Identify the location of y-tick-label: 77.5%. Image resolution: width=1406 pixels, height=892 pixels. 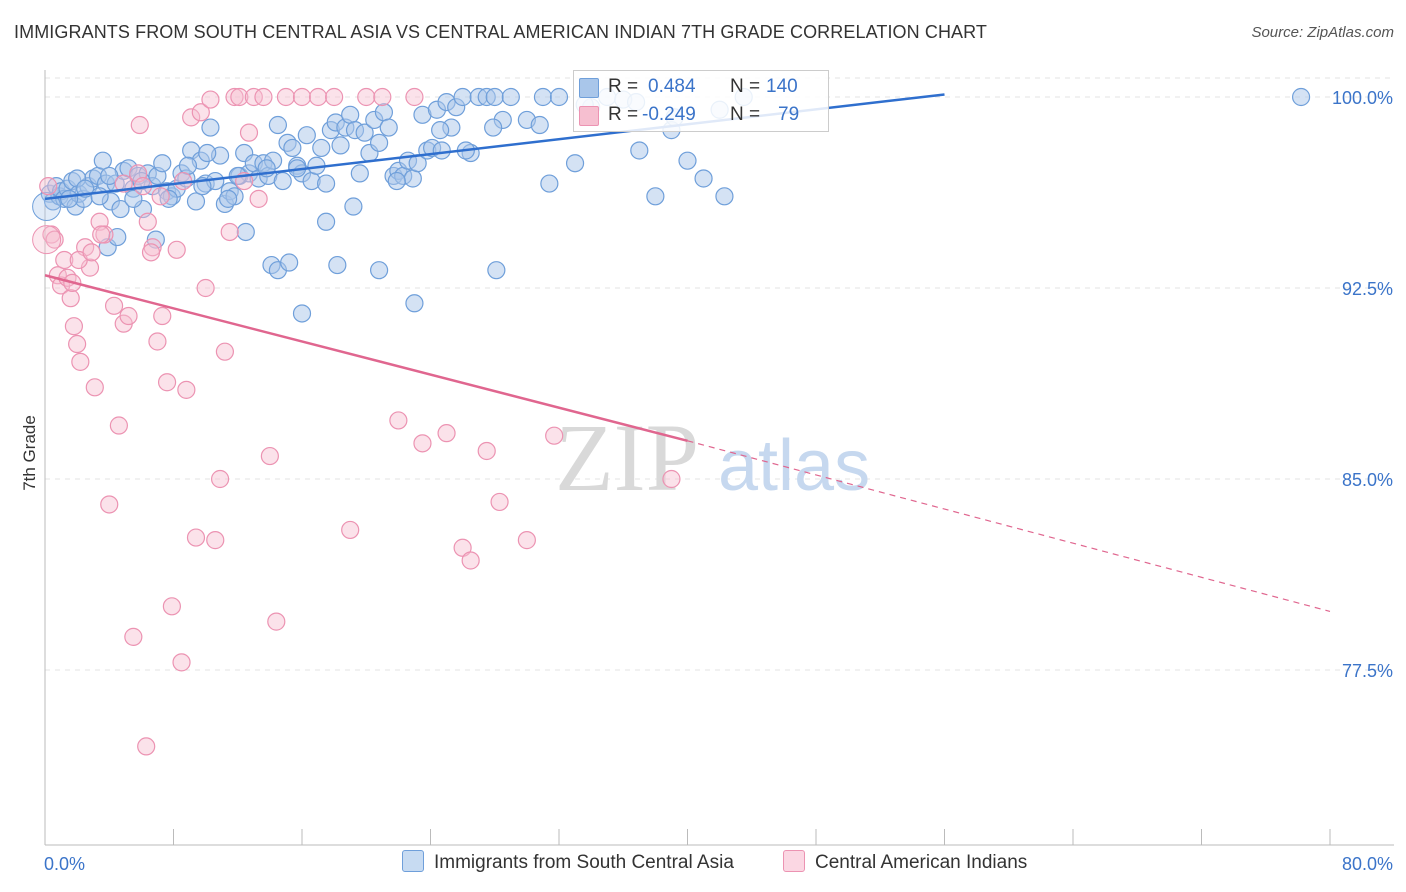
(1367, 671).